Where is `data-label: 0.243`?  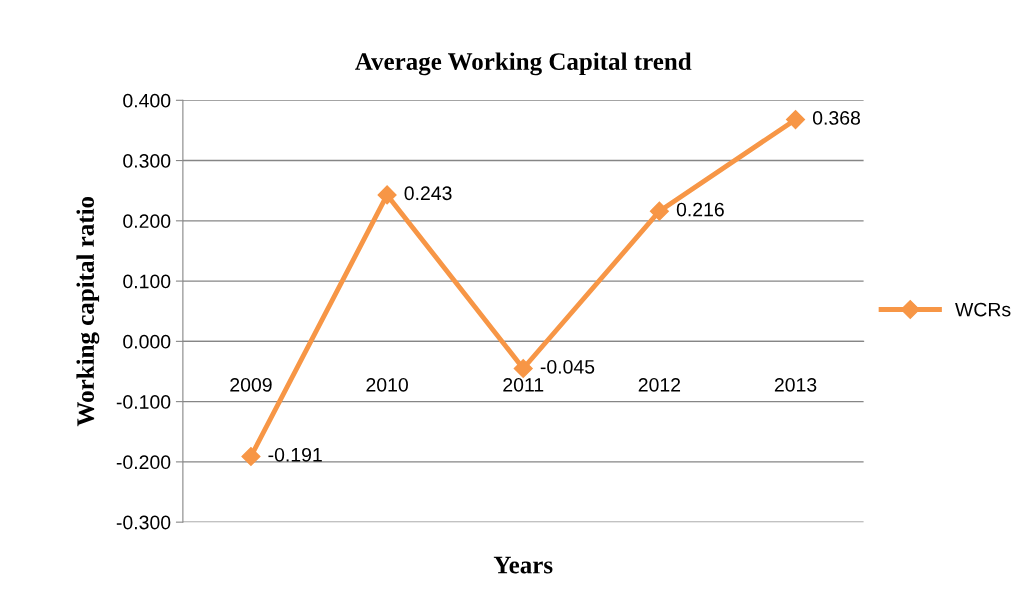
data-label: 0.243 is located at coordinates (428, 193).